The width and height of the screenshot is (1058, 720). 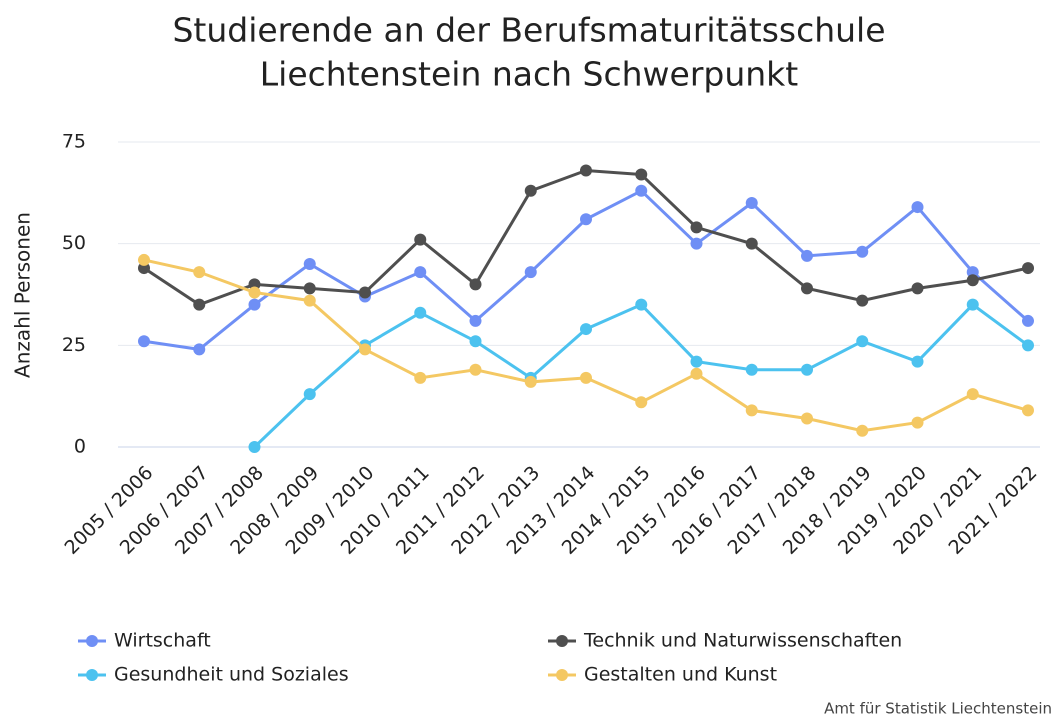 What do you see at coordinates (529, 74) in the screenshot?
I see `chart-title: Liechtenstein nach Schwerpunkt` at bounding box center [529, 74].